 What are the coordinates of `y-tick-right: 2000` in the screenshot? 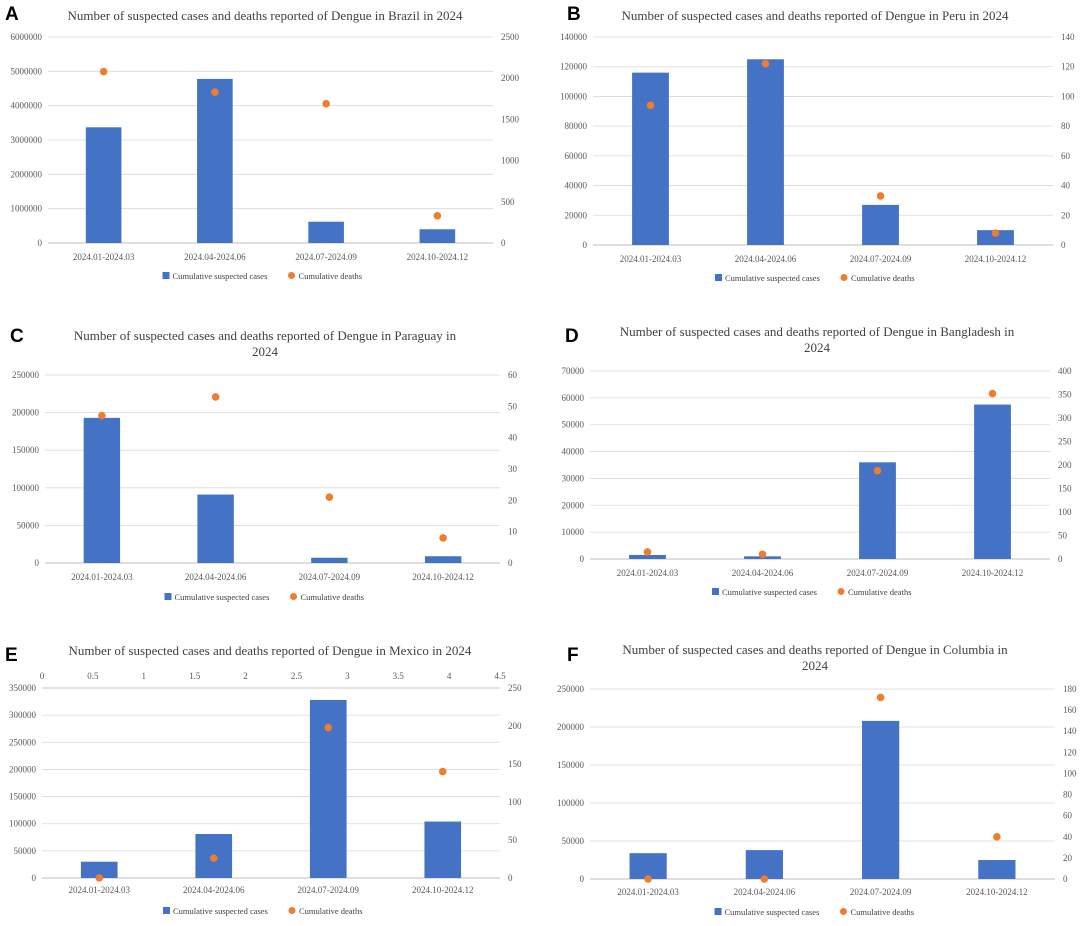 It's located at (510, 78).